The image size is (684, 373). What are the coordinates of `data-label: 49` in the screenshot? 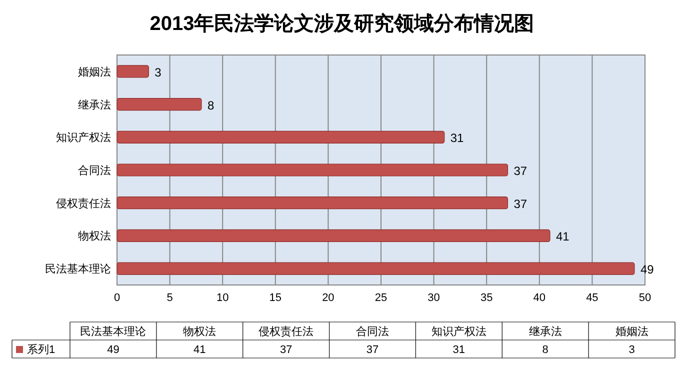 It's located at (647, 269).